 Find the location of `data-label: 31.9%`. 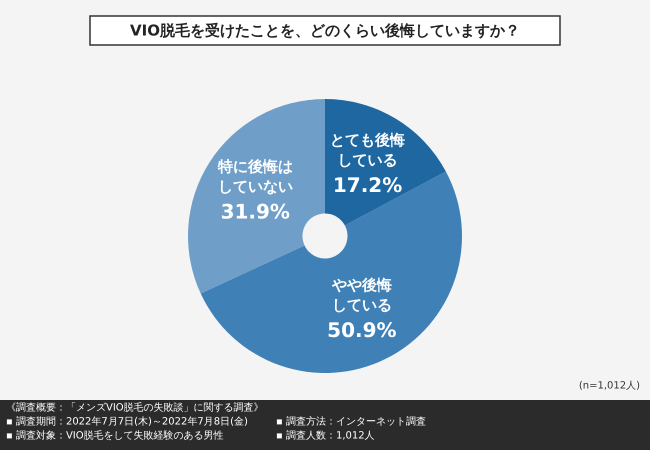

data-label: 31.9% is located at coordinates (255, 211).